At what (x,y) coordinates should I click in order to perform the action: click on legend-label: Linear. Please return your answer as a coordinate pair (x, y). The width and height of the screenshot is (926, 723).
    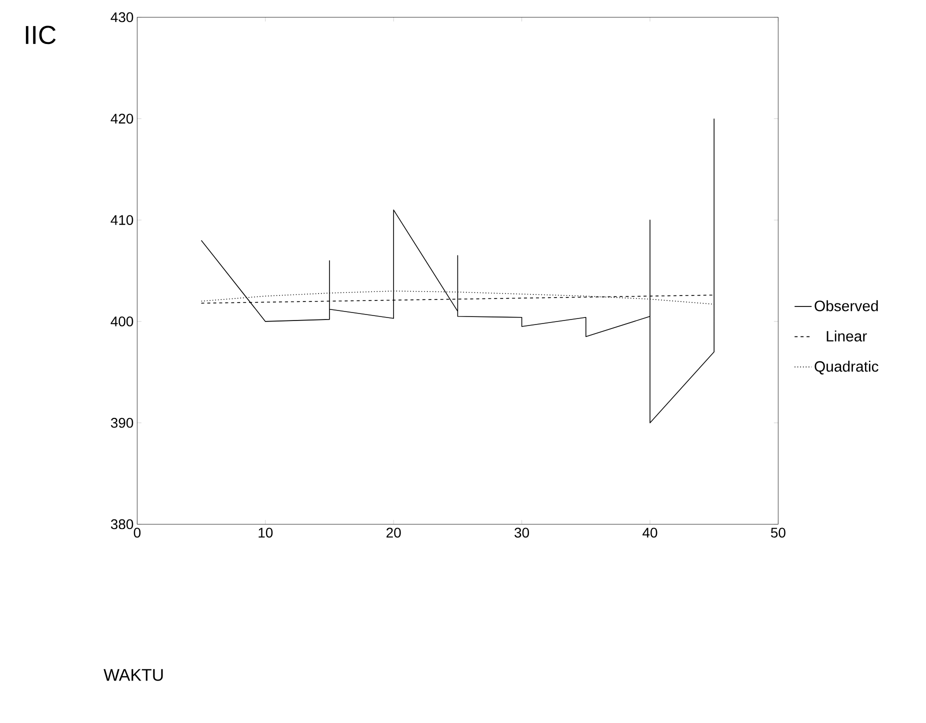
    Looking at the image, I should click on (846, 336).